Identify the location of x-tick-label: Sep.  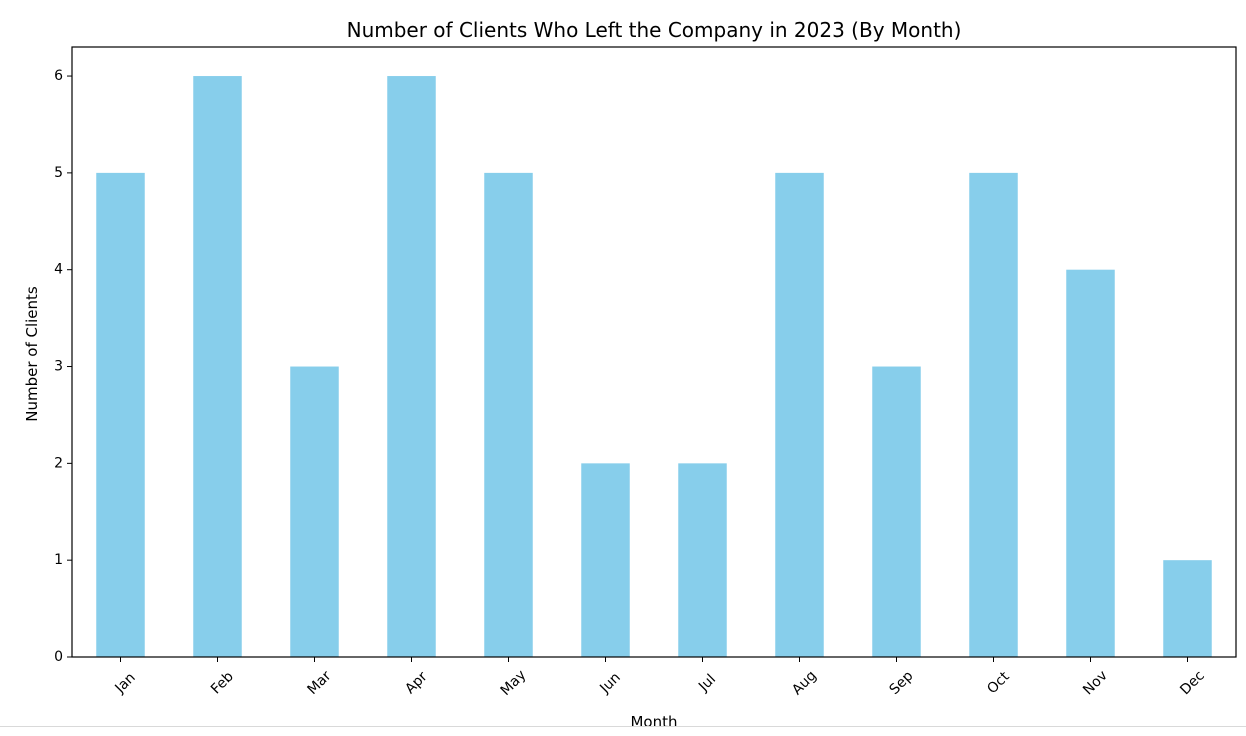
(902, 683).